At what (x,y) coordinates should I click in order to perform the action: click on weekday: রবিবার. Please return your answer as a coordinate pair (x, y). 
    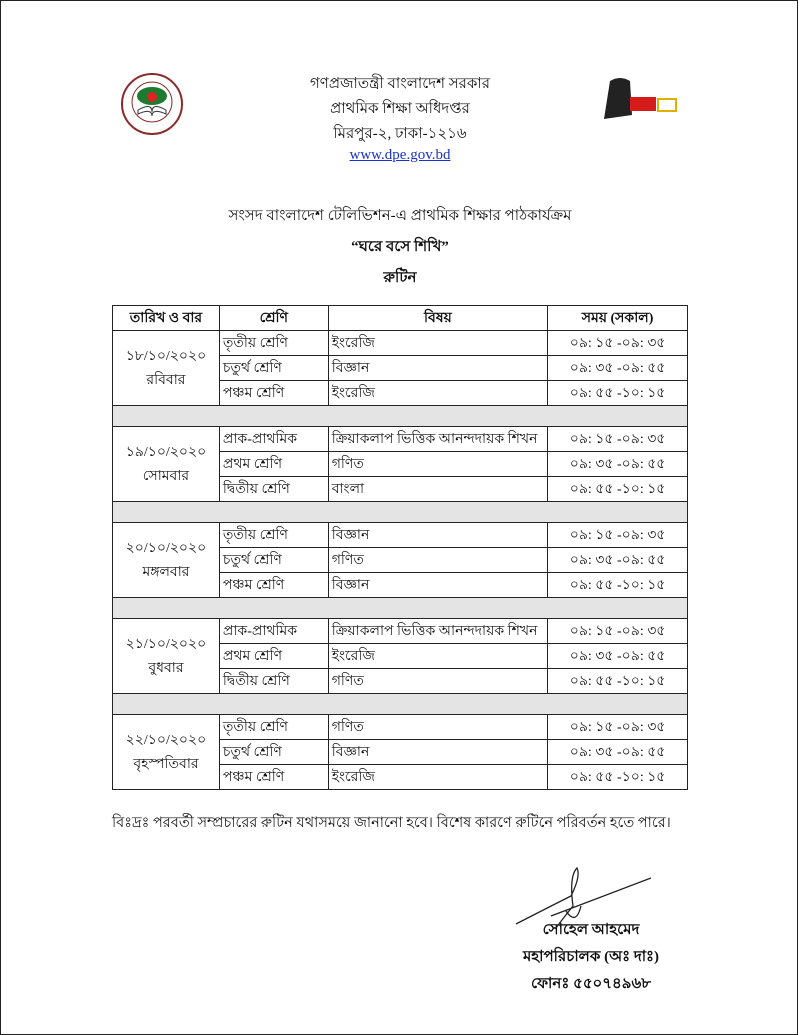
    Looking at the image, I should click on (166, 380).